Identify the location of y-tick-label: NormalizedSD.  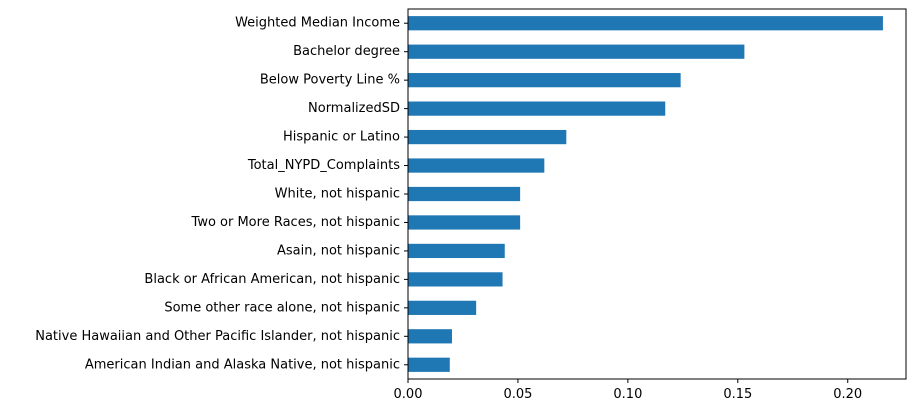
(354, 108).